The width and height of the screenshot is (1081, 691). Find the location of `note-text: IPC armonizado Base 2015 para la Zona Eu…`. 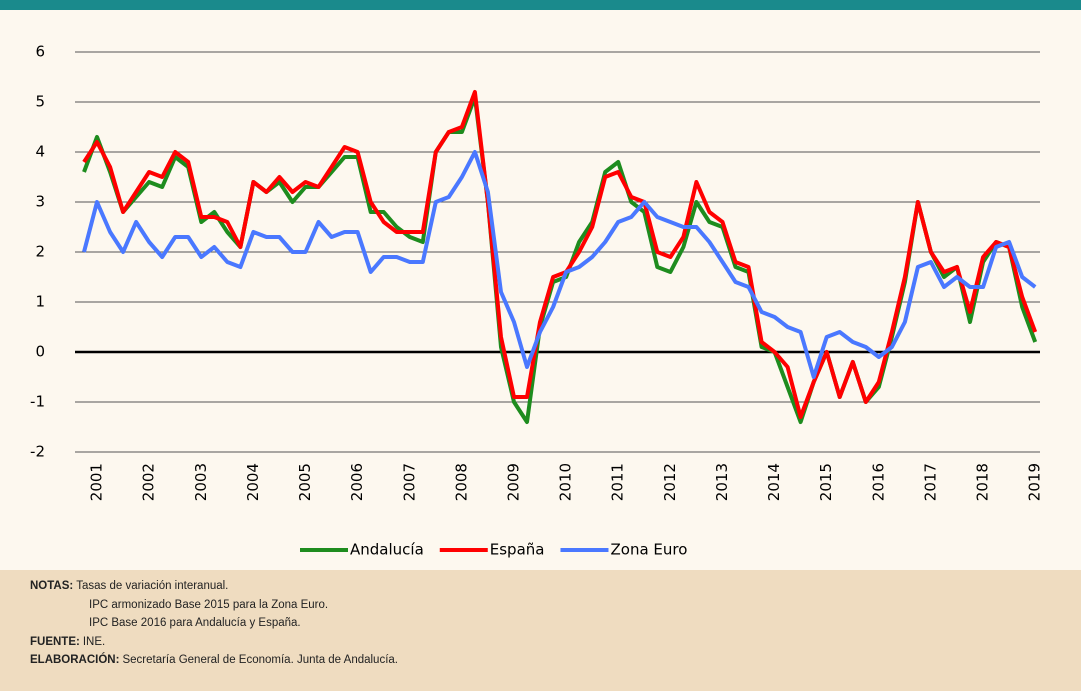

note-text: IPC armonizado Base 2015 para la Zona Eu… is located at coordinates (209, 604).